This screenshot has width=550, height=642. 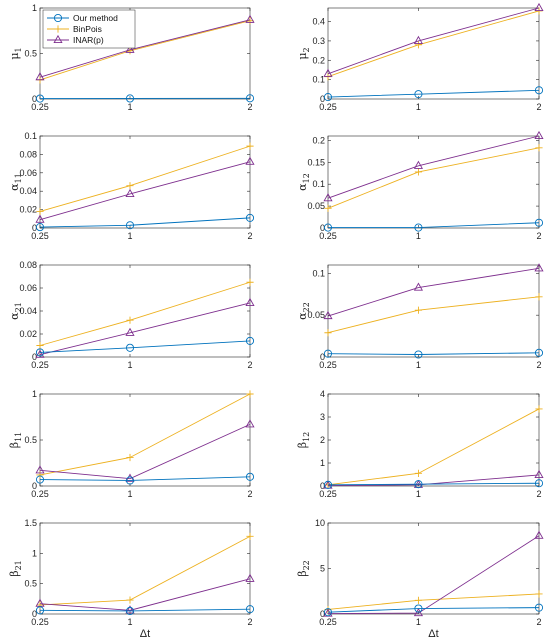 I want to click on y-tick-label: 0.06, so click(x=28, y=288).